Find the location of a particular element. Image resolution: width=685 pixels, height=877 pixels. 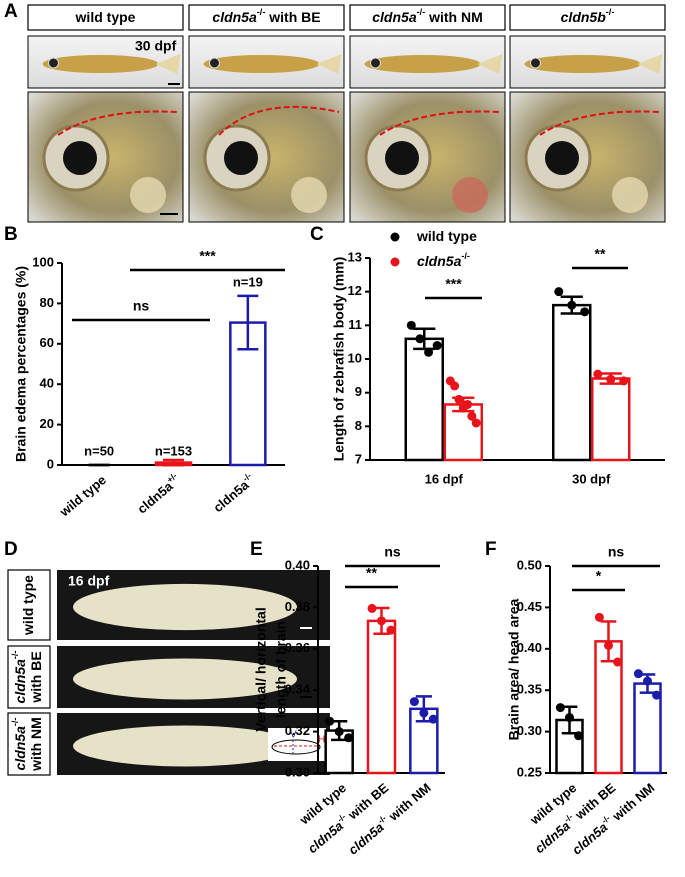

y-tick-label: 10 is located at coordinates (355, 357).